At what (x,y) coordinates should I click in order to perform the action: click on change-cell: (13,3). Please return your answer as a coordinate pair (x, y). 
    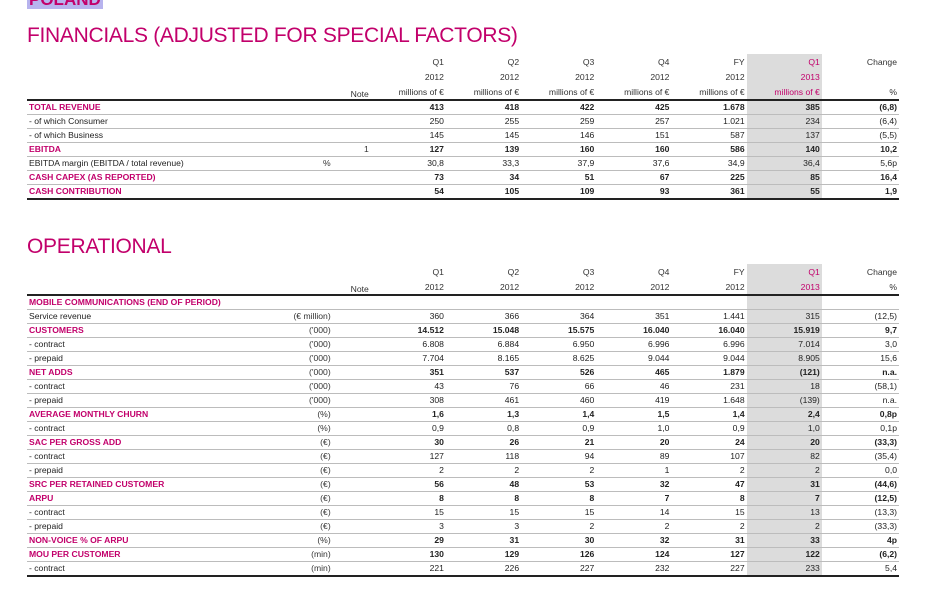
    Looking at the image, I should click on (860, 512).